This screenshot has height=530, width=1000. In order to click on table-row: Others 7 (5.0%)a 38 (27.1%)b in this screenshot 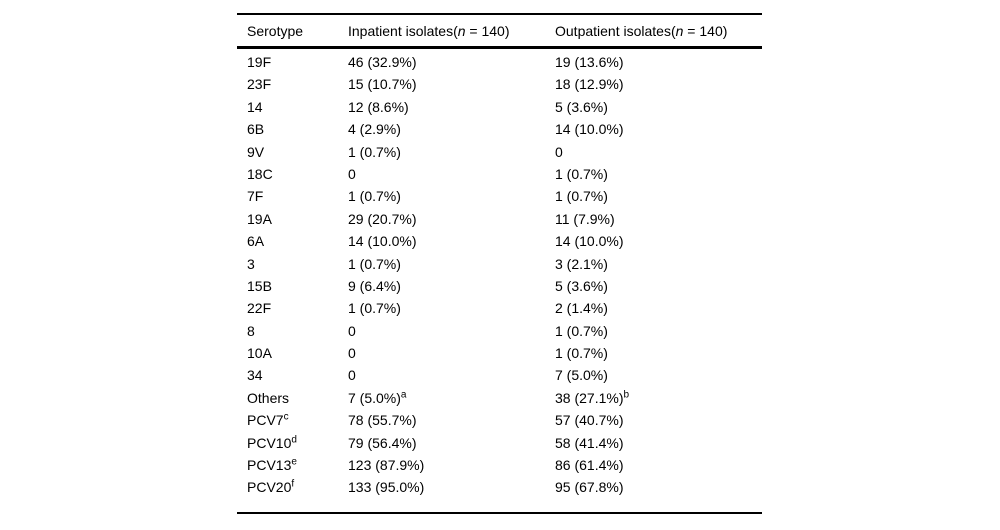, I will do `click(499, 398)`.